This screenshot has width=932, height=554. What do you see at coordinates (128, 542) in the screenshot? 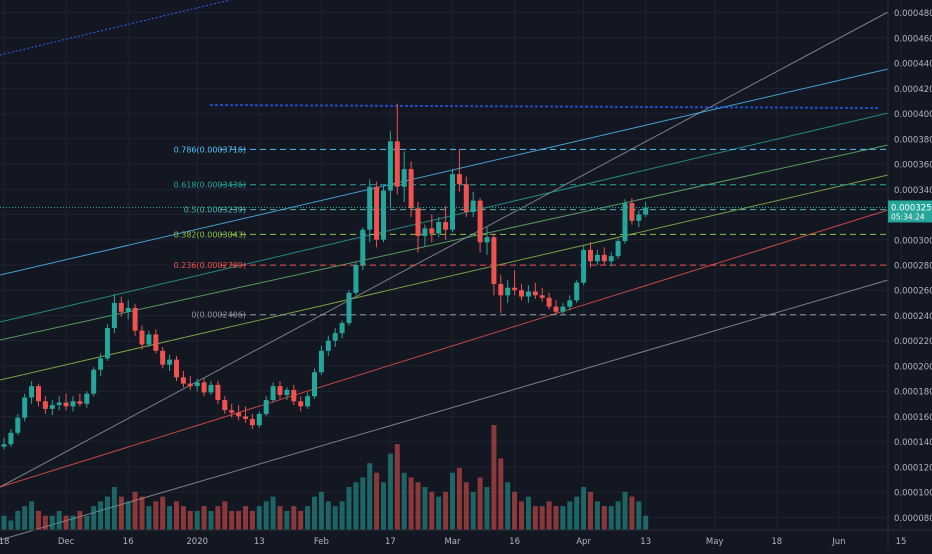
I see `time-label: 16` at bounding box center [128, 542].